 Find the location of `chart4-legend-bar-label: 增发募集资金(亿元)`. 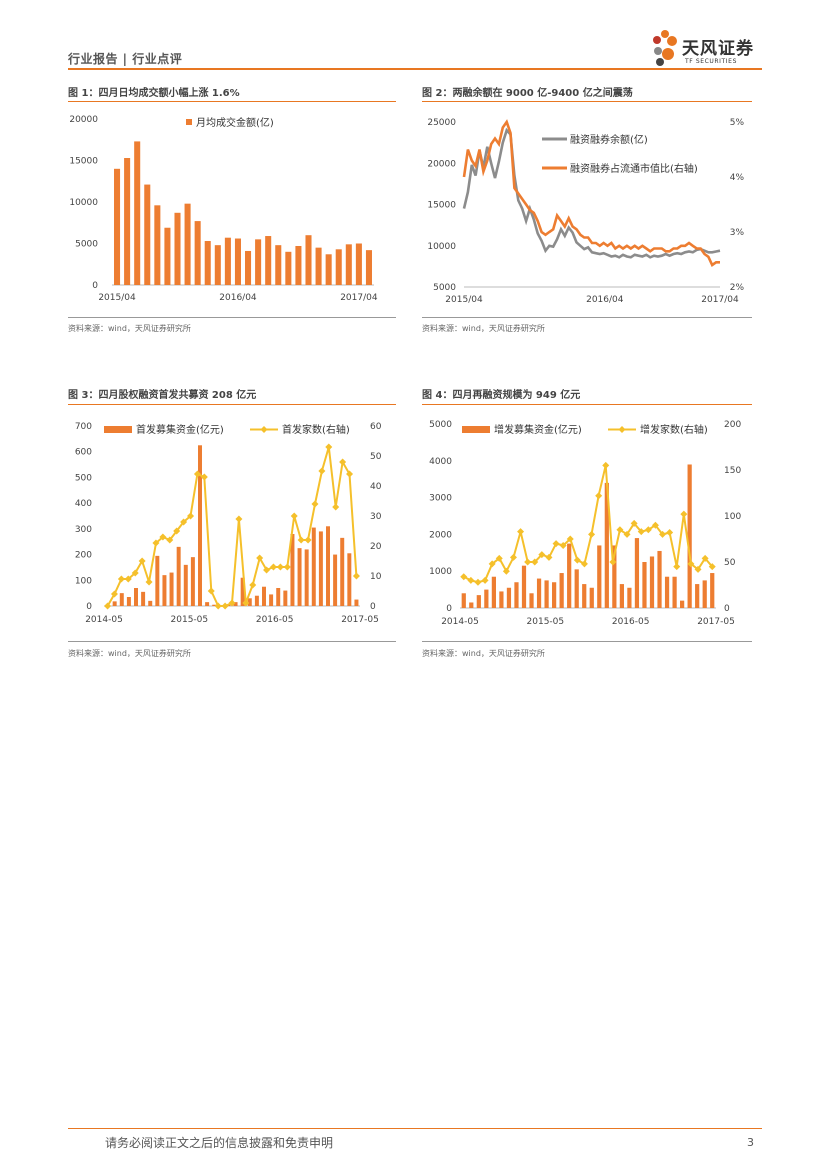

chart4-legend-bar-label: 增发募集资金(亿元) is located at coordinates (538, 429).